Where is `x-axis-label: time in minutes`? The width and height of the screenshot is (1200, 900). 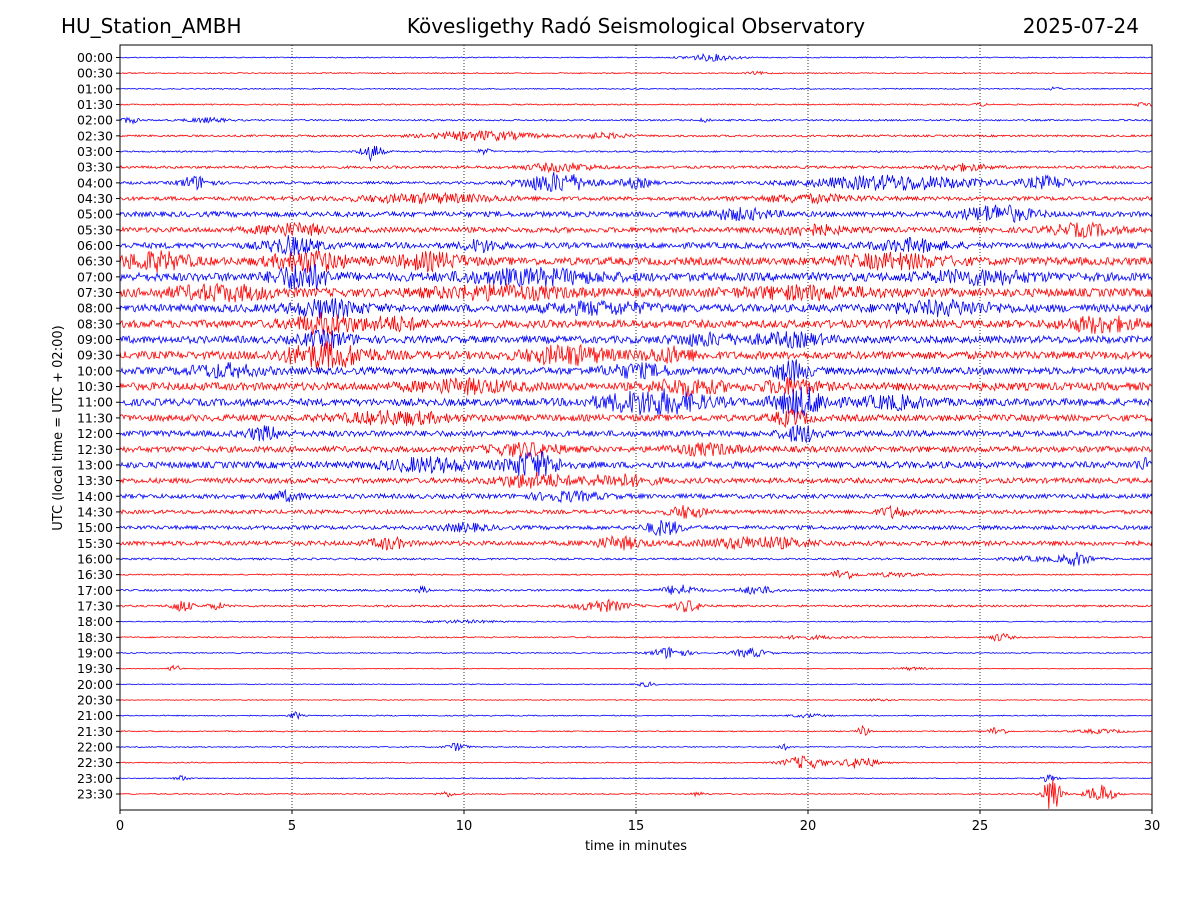 x-axis-label: time in minutes is located at coordinates (636, 846).